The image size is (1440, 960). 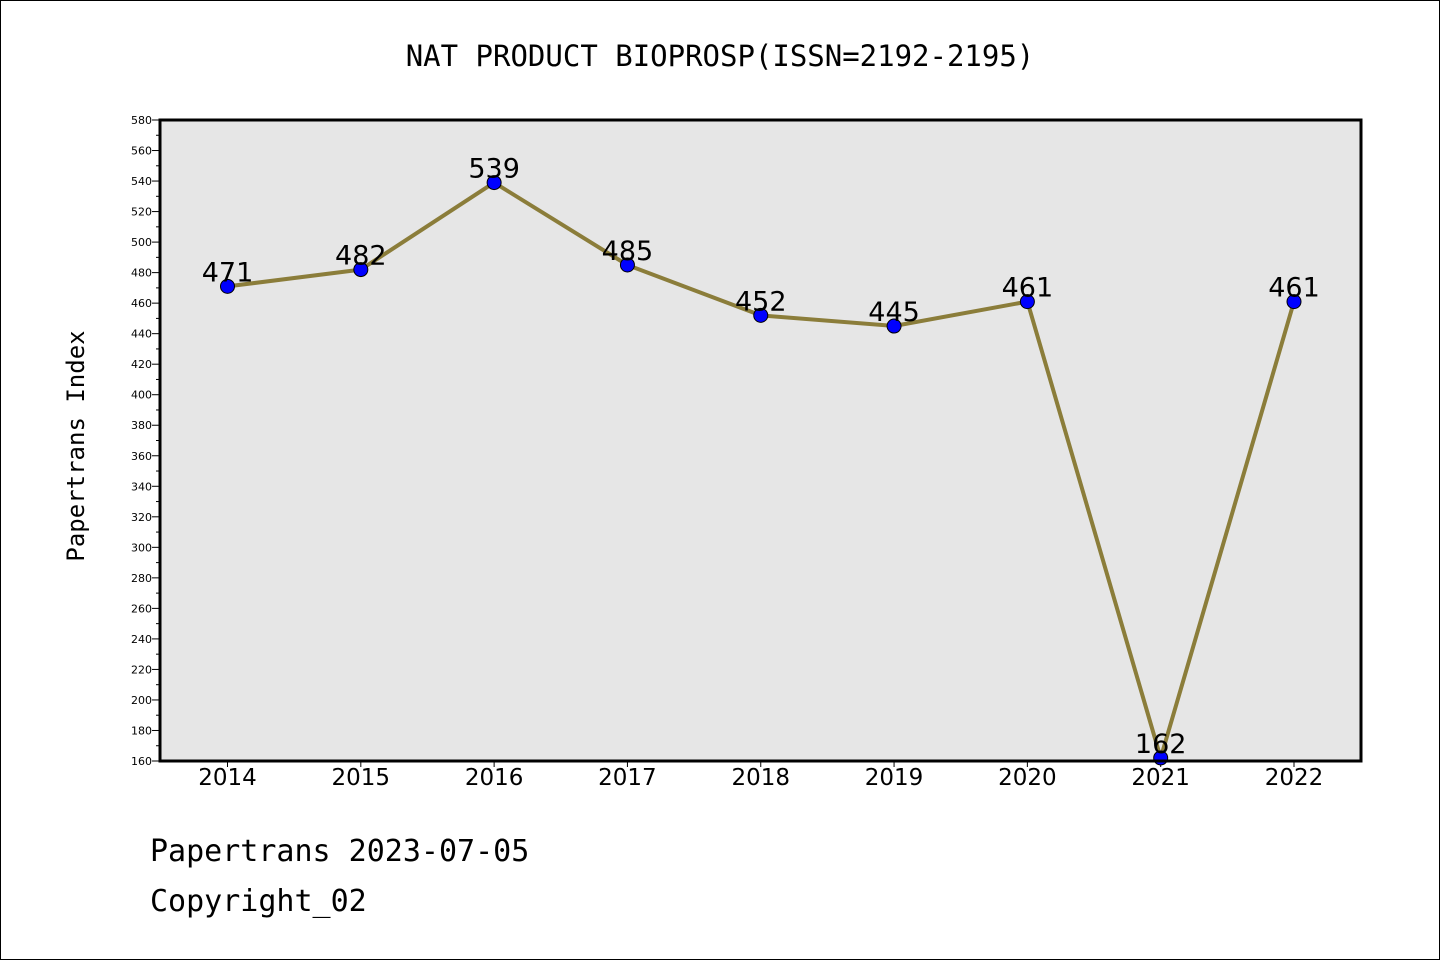 What do you see at coordinates (141, 547) in the screenshot?
I see `y-tick-label: 300` at bounding box center [141, 547].